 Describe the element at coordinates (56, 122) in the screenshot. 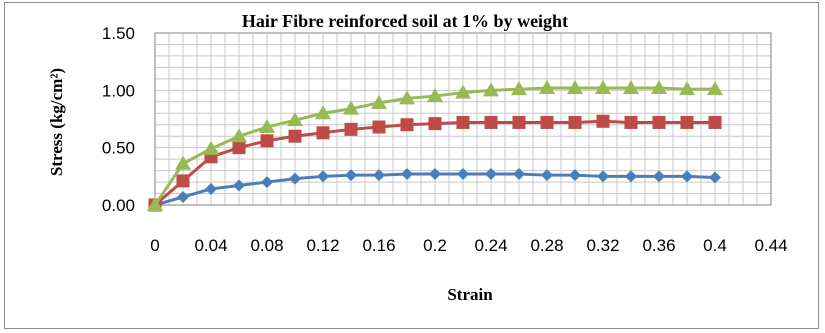

I see `y-axis-label: Stress (kg/cm²)` at that location.